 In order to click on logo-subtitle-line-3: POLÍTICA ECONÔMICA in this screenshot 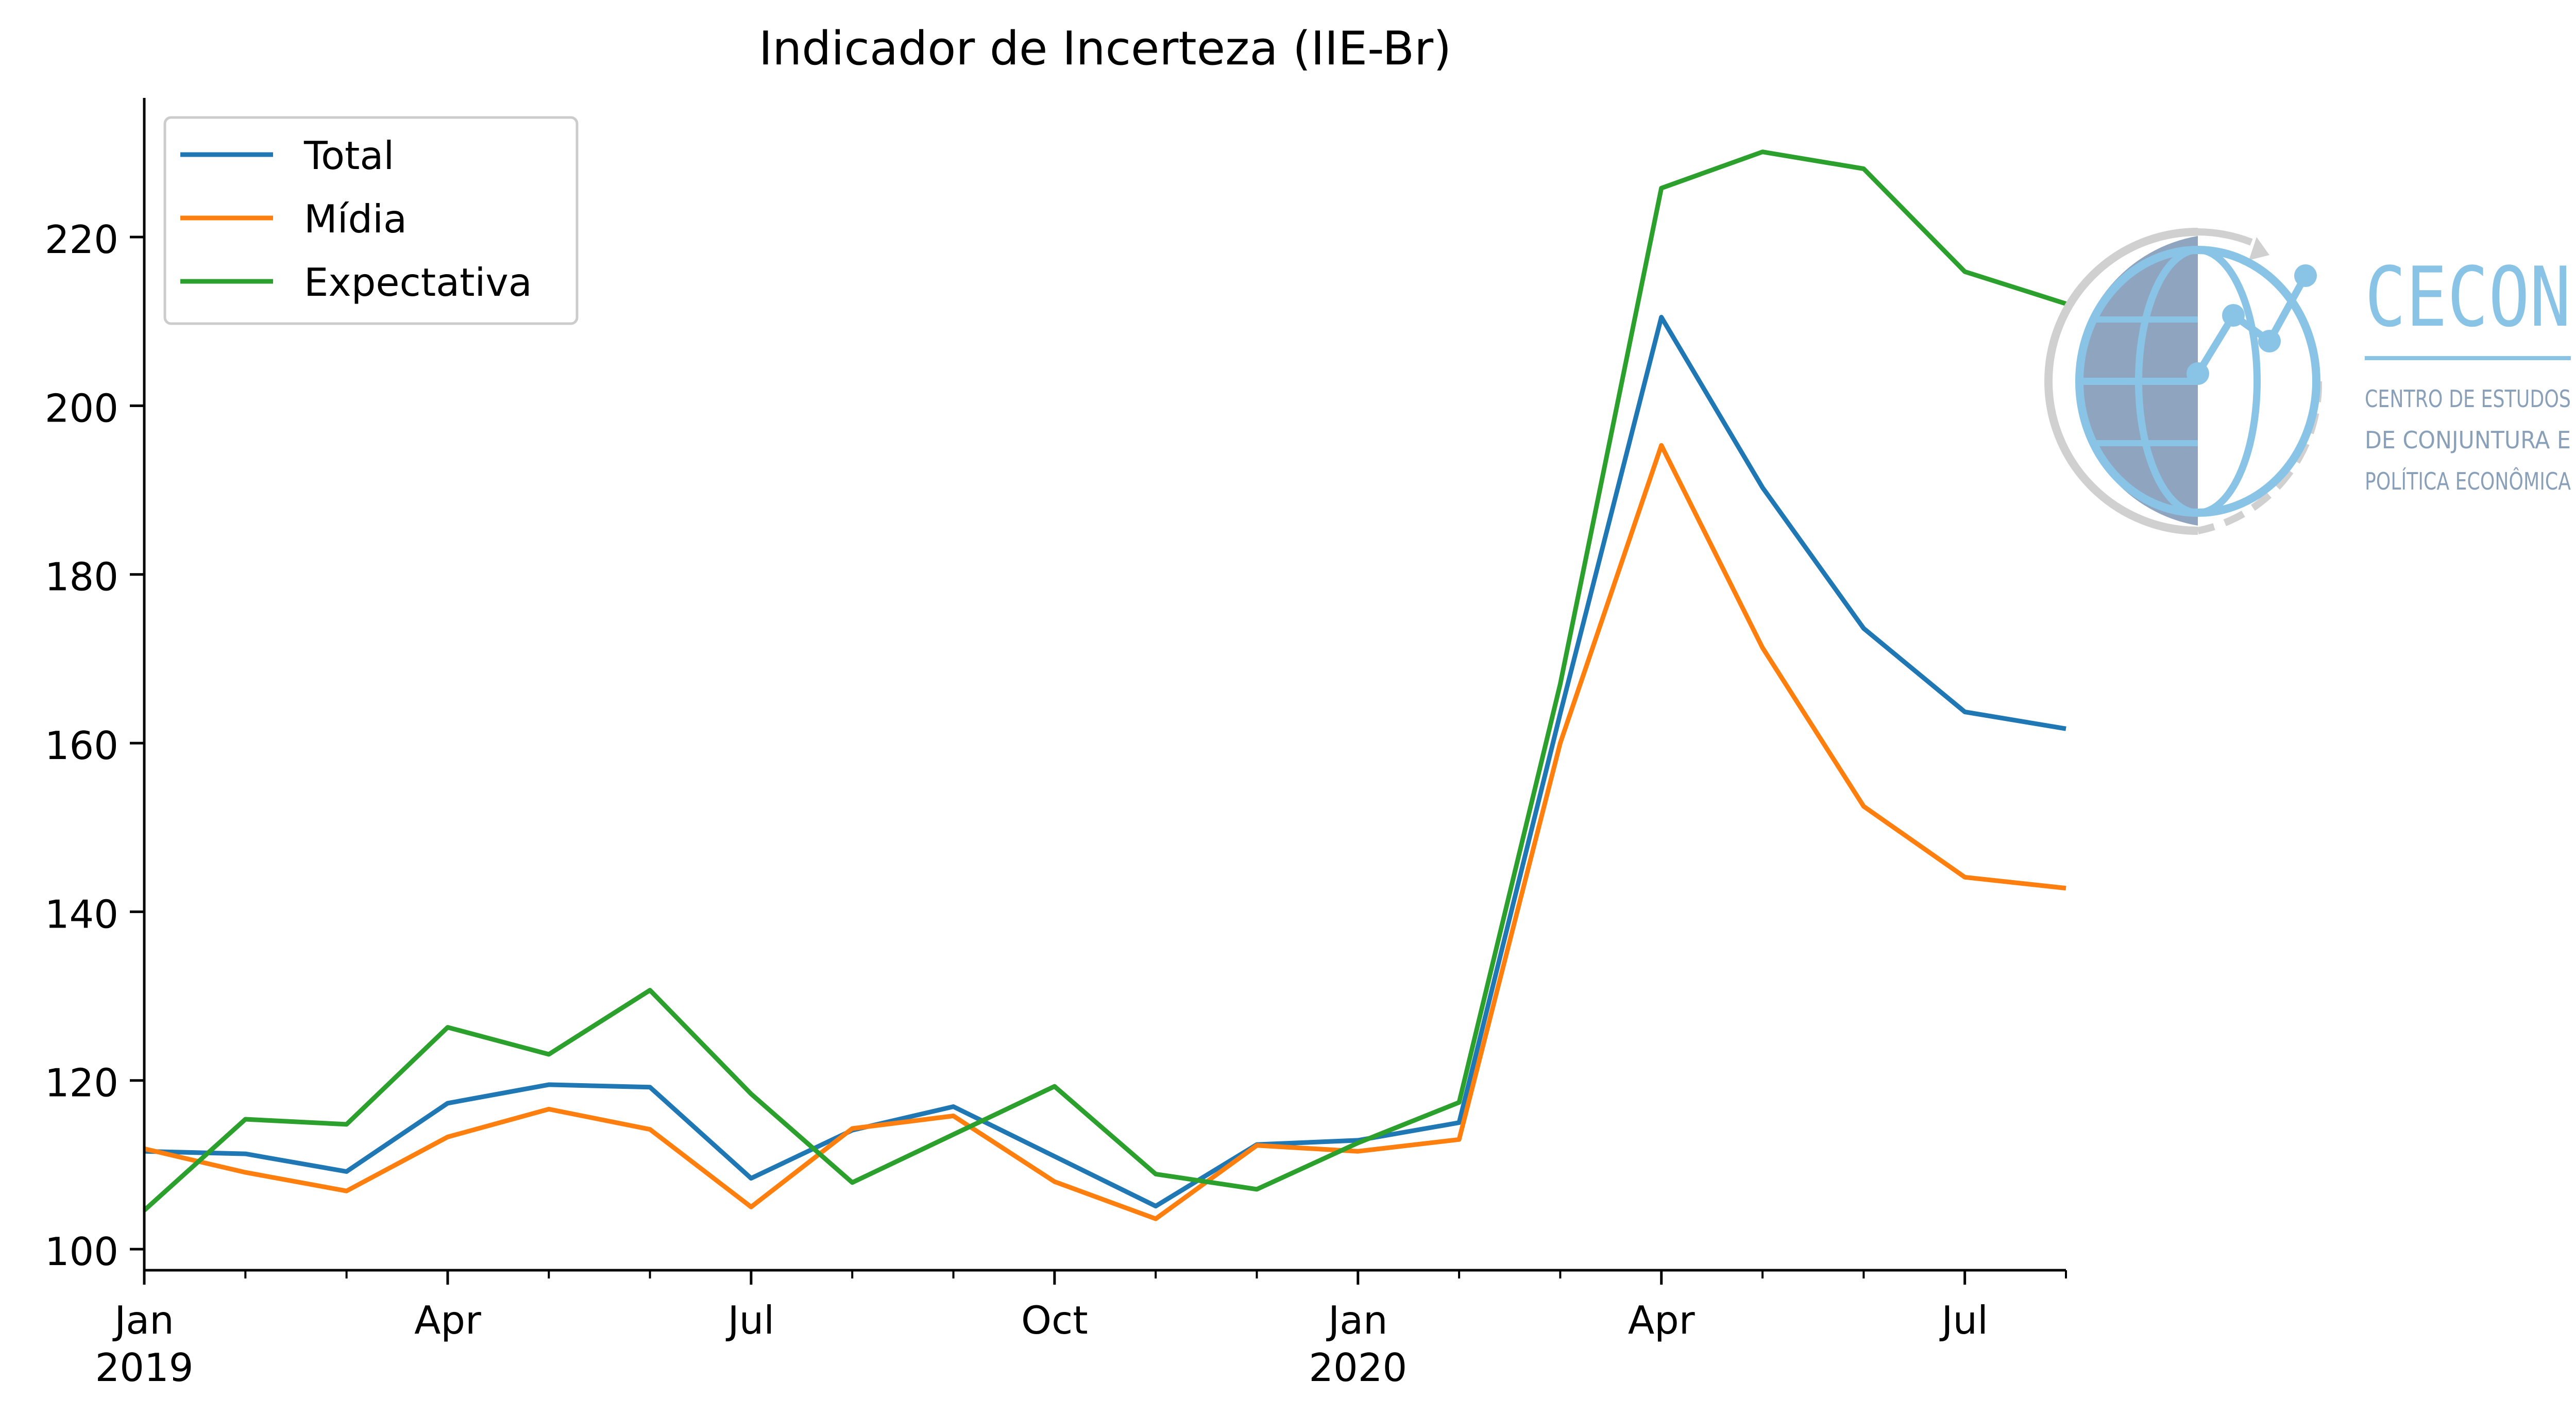, I will do `click(2468, 481)`.